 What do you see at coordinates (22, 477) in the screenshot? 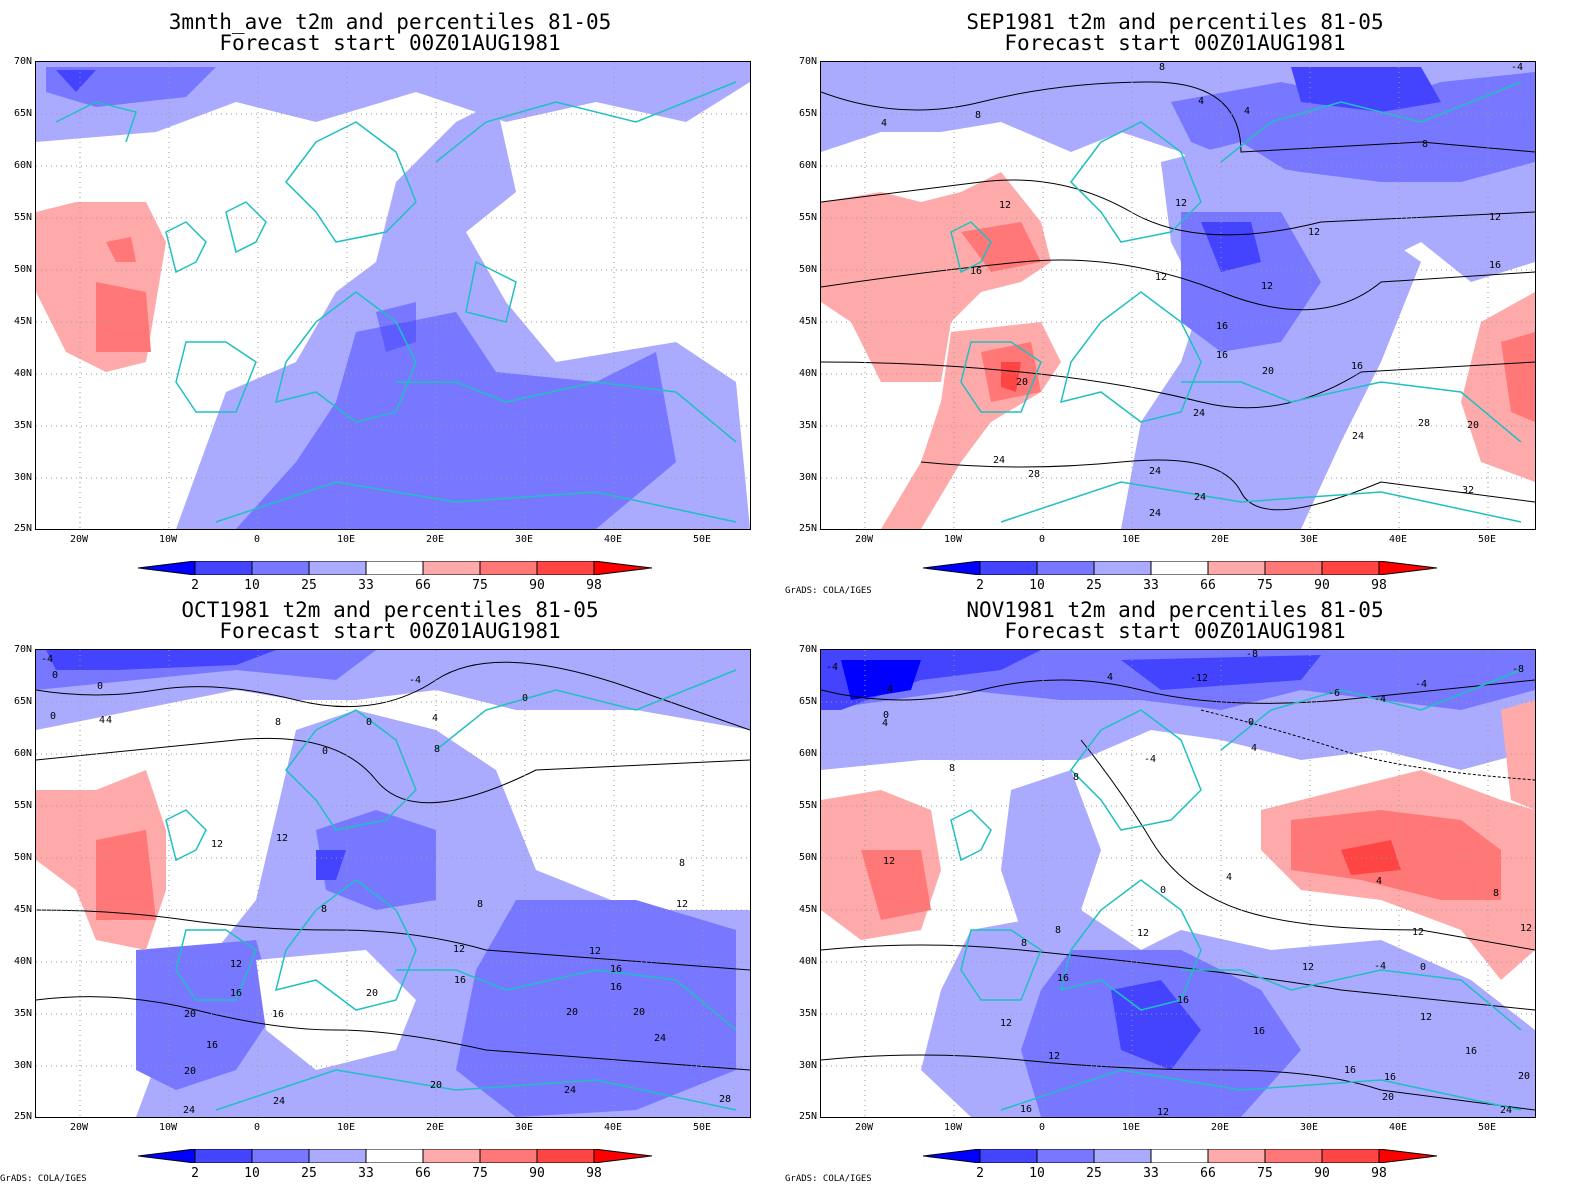
I see `lat-label: 30N` at bounding box center [22, 477].